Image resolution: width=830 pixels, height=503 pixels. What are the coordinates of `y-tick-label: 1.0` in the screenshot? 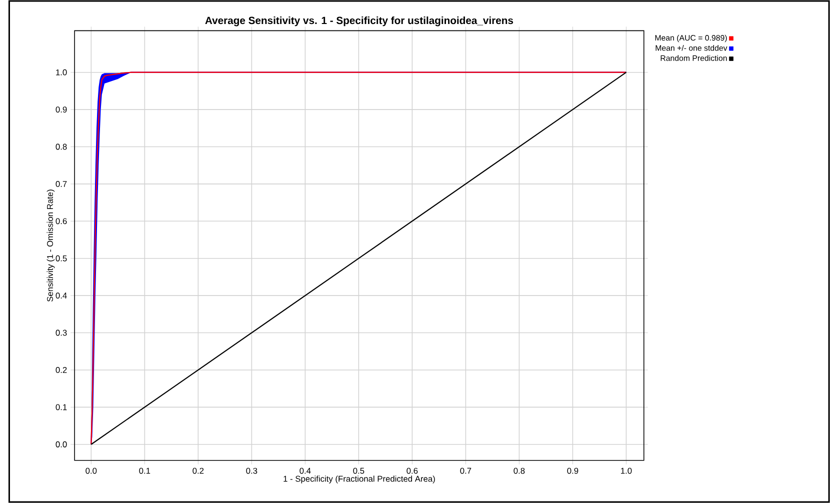 It's located at (61, 72).